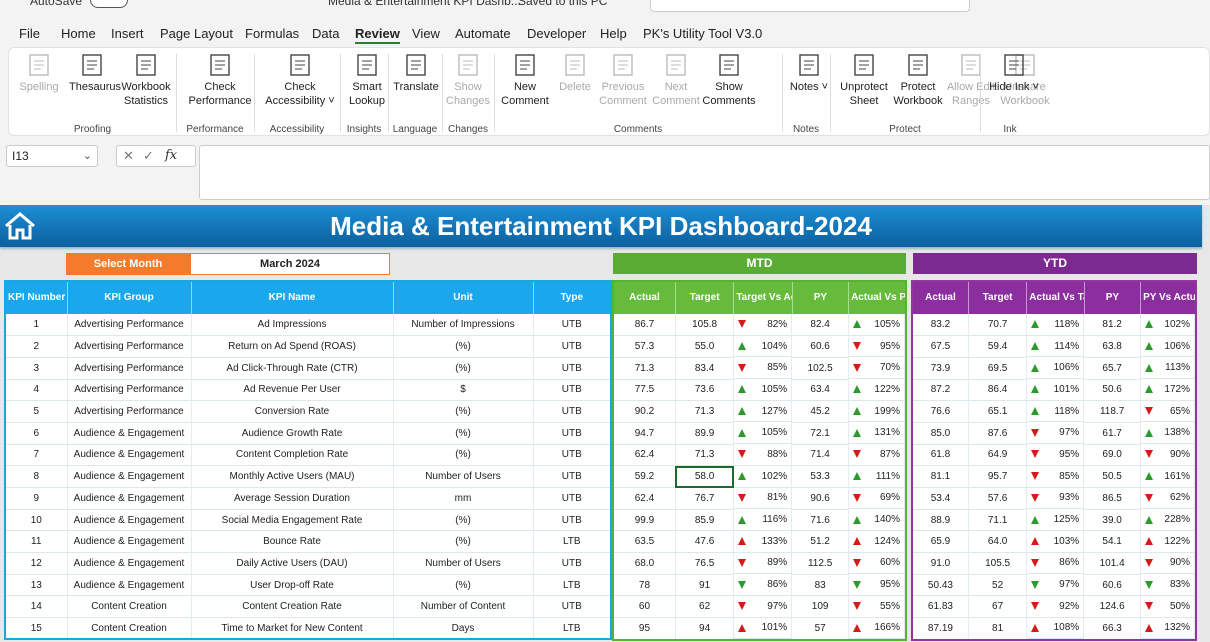 The height and width of the screenshot is (642, 1210). I want to click on mtd-actual-cell: 59.2, so click(644, 476).